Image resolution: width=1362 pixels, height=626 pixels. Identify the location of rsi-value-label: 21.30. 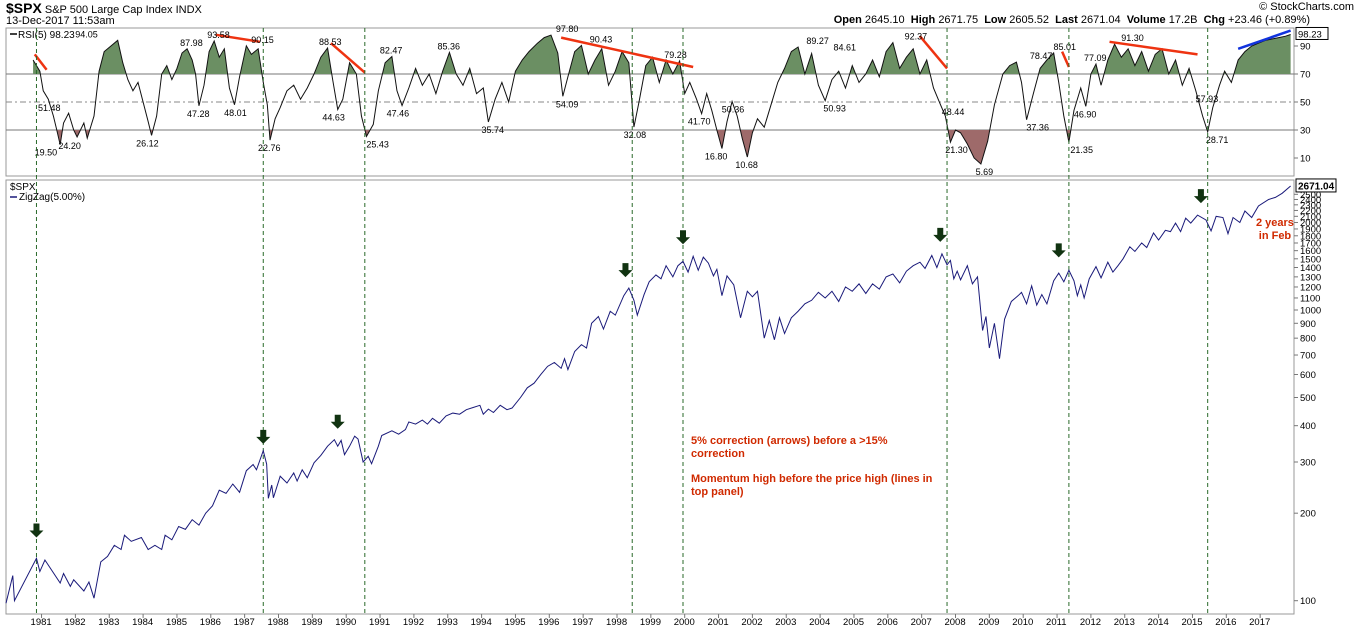
(956, 150).